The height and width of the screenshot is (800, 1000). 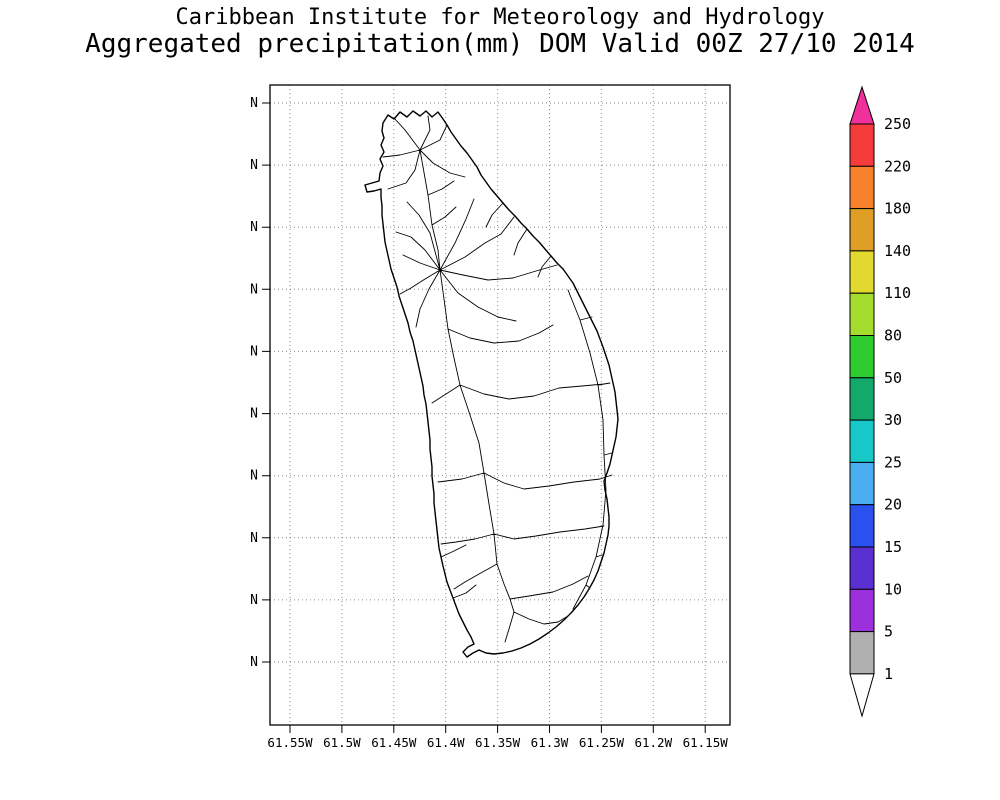 What do you see at coordinates (862, 105) in the screenshot?
I see `colorbar-arrow-top` at bounding box center [862, 105].